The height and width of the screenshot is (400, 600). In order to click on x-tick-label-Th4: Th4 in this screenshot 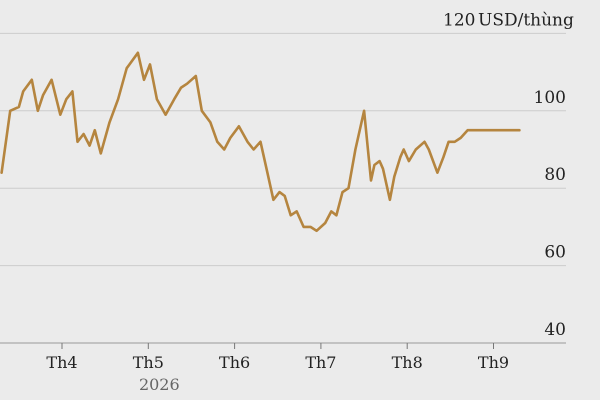, I will do `click(61, 362)`.